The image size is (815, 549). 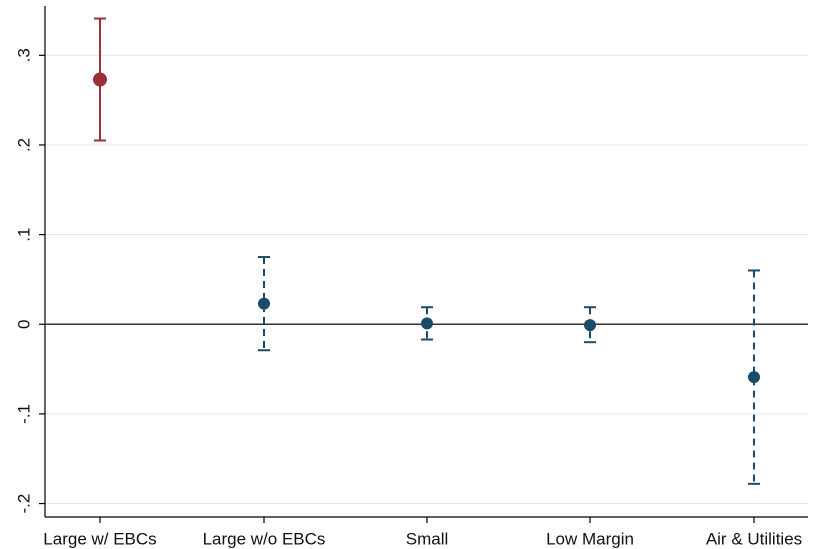 What do you see at coordinates (24, 504) in the screenshot?
I see `y-tick-label: -.2` at bounding box center [24, 504].